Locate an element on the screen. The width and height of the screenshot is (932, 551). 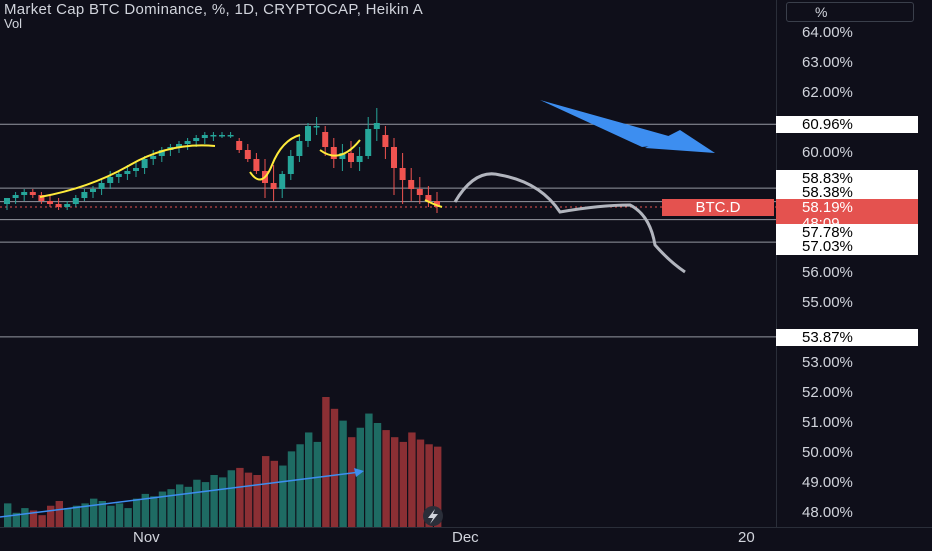
axis-tick: 50.00% is located at coordinates (827, 452).